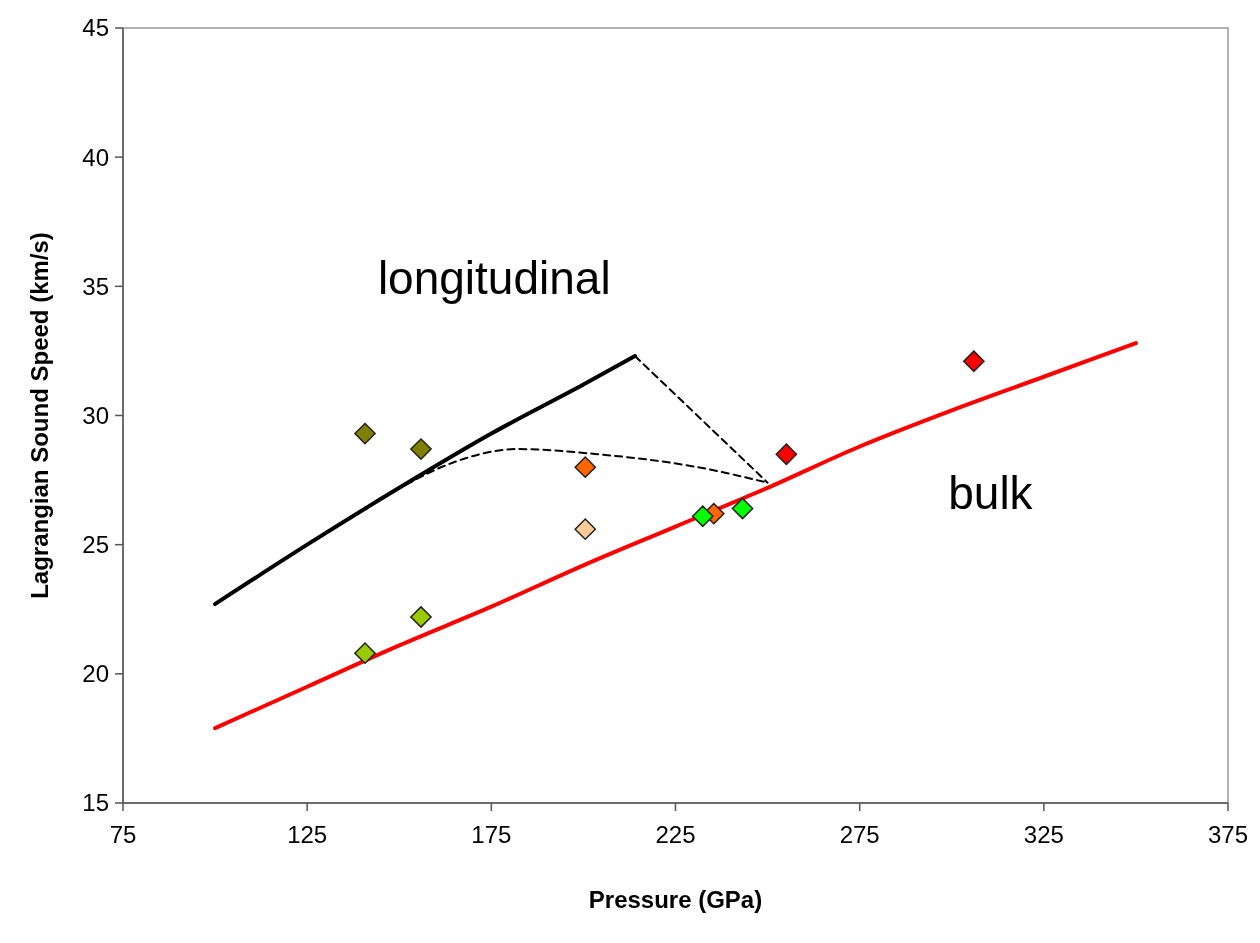  Describe the element at coordinates (859, 834) in the screenshot. I see `x-tick-label: 275` at that location.